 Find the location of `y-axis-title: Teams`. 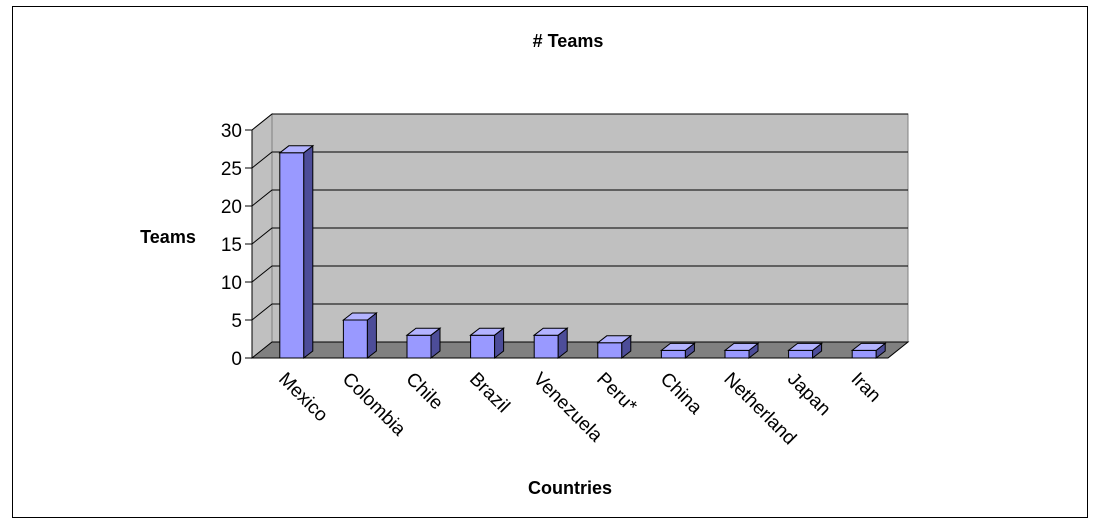

y-axis-title: Teams is located at coordinates (168, 237).